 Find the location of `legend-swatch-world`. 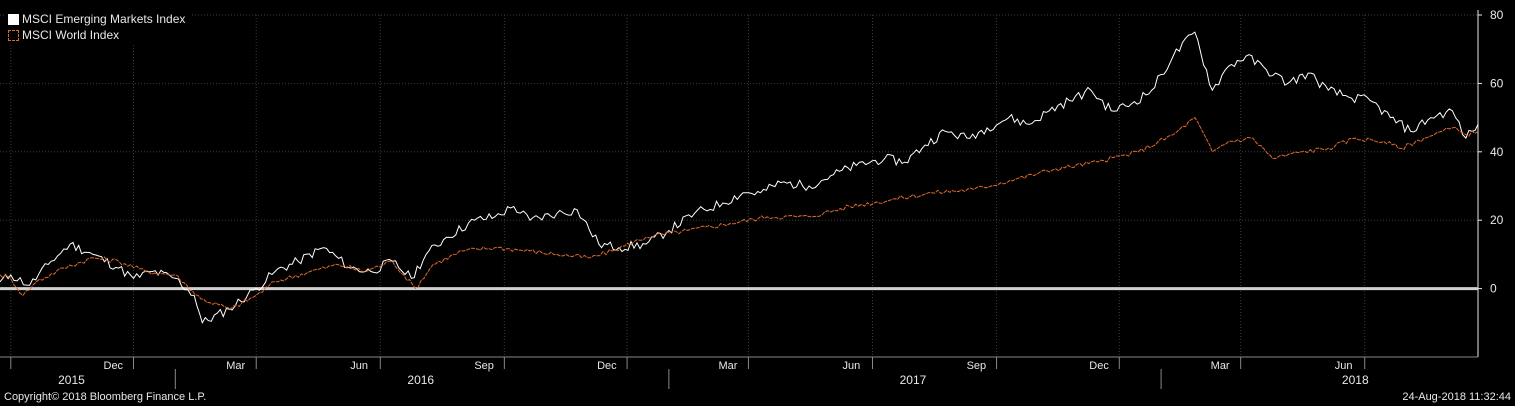

legend-swatch-world is located at coordinates (13, 35).